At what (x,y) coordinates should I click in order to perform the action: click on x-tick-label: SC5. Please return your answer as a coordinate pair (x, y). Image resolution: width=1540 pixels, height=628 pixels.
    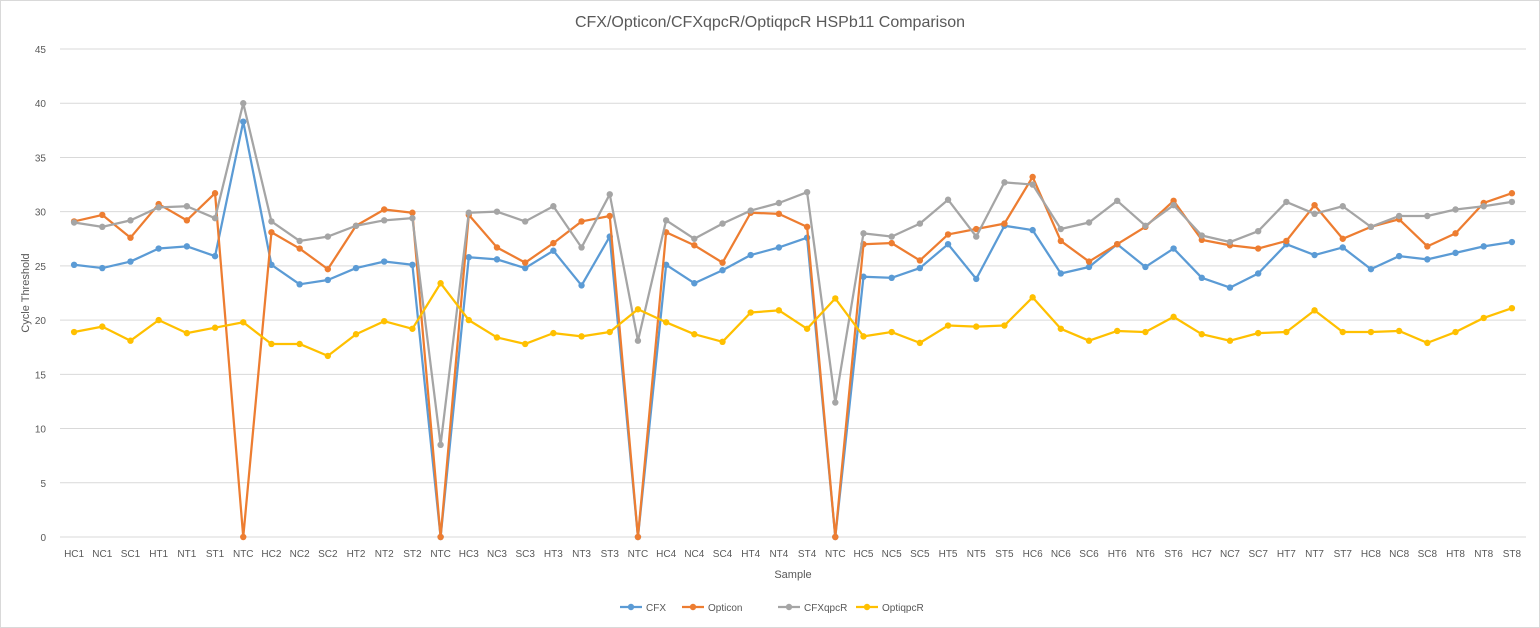
    Looking at the image, I should click on (920, 554).